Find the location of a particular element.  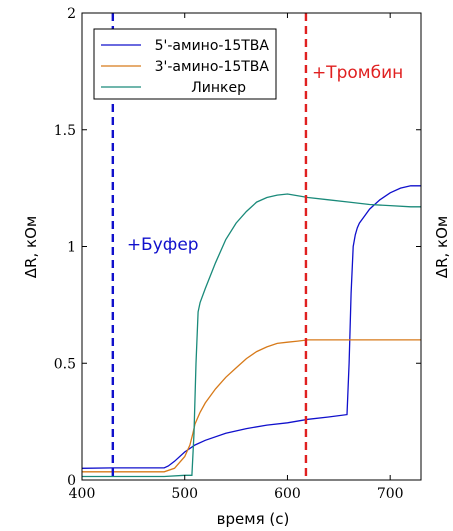

x-tick-label-3: 700 is located at coordinates (390, 494).